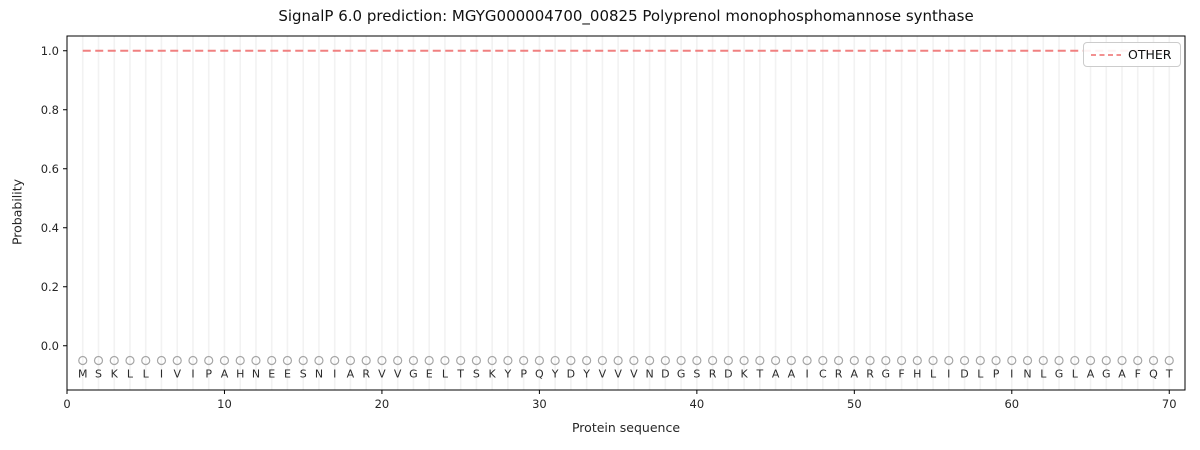 The image size is (1200, 450). Describe the element at coordinates (50, 51) in the screenshot. I see `y-tick-label: 1.0` at that location.